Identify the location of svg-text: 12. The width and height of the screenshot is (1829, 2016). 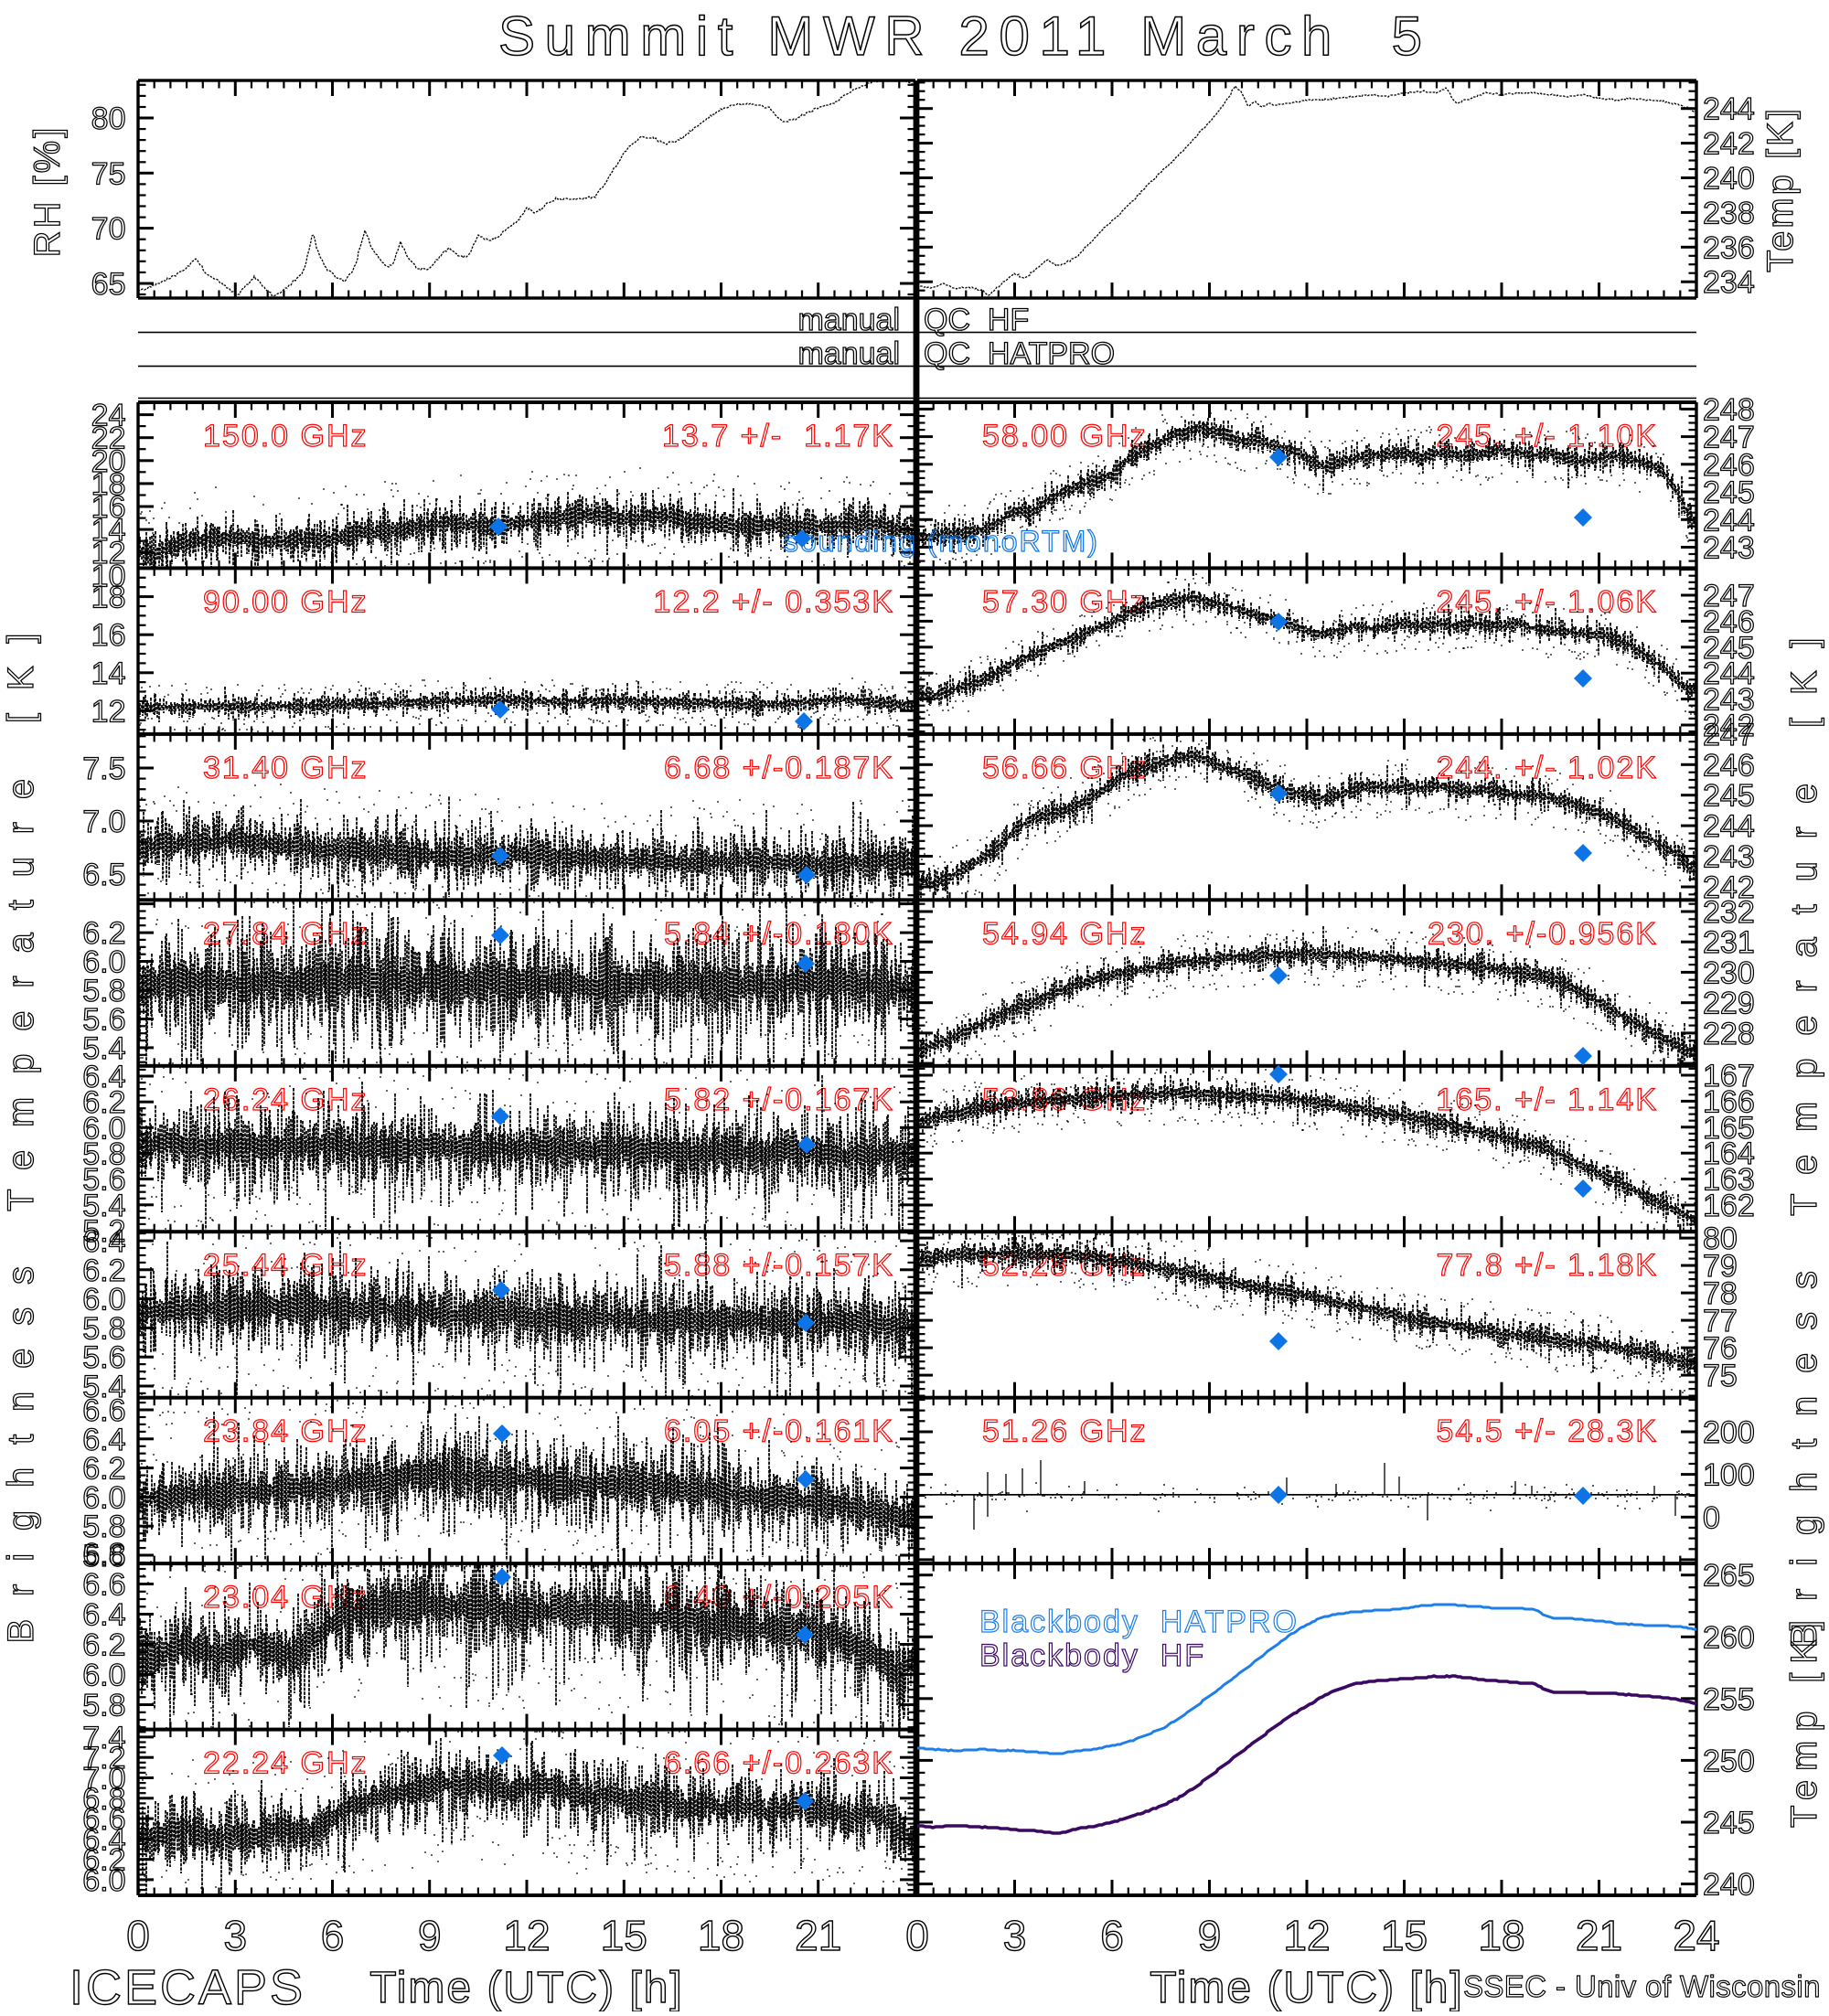
(108, 711).